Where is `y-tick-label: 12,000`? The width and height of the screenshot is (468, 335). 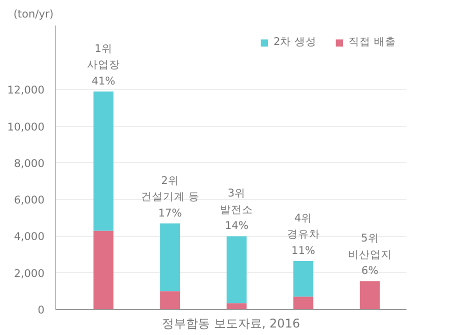
y-tick-label: 12,000 is located at coordinates (26, 90).